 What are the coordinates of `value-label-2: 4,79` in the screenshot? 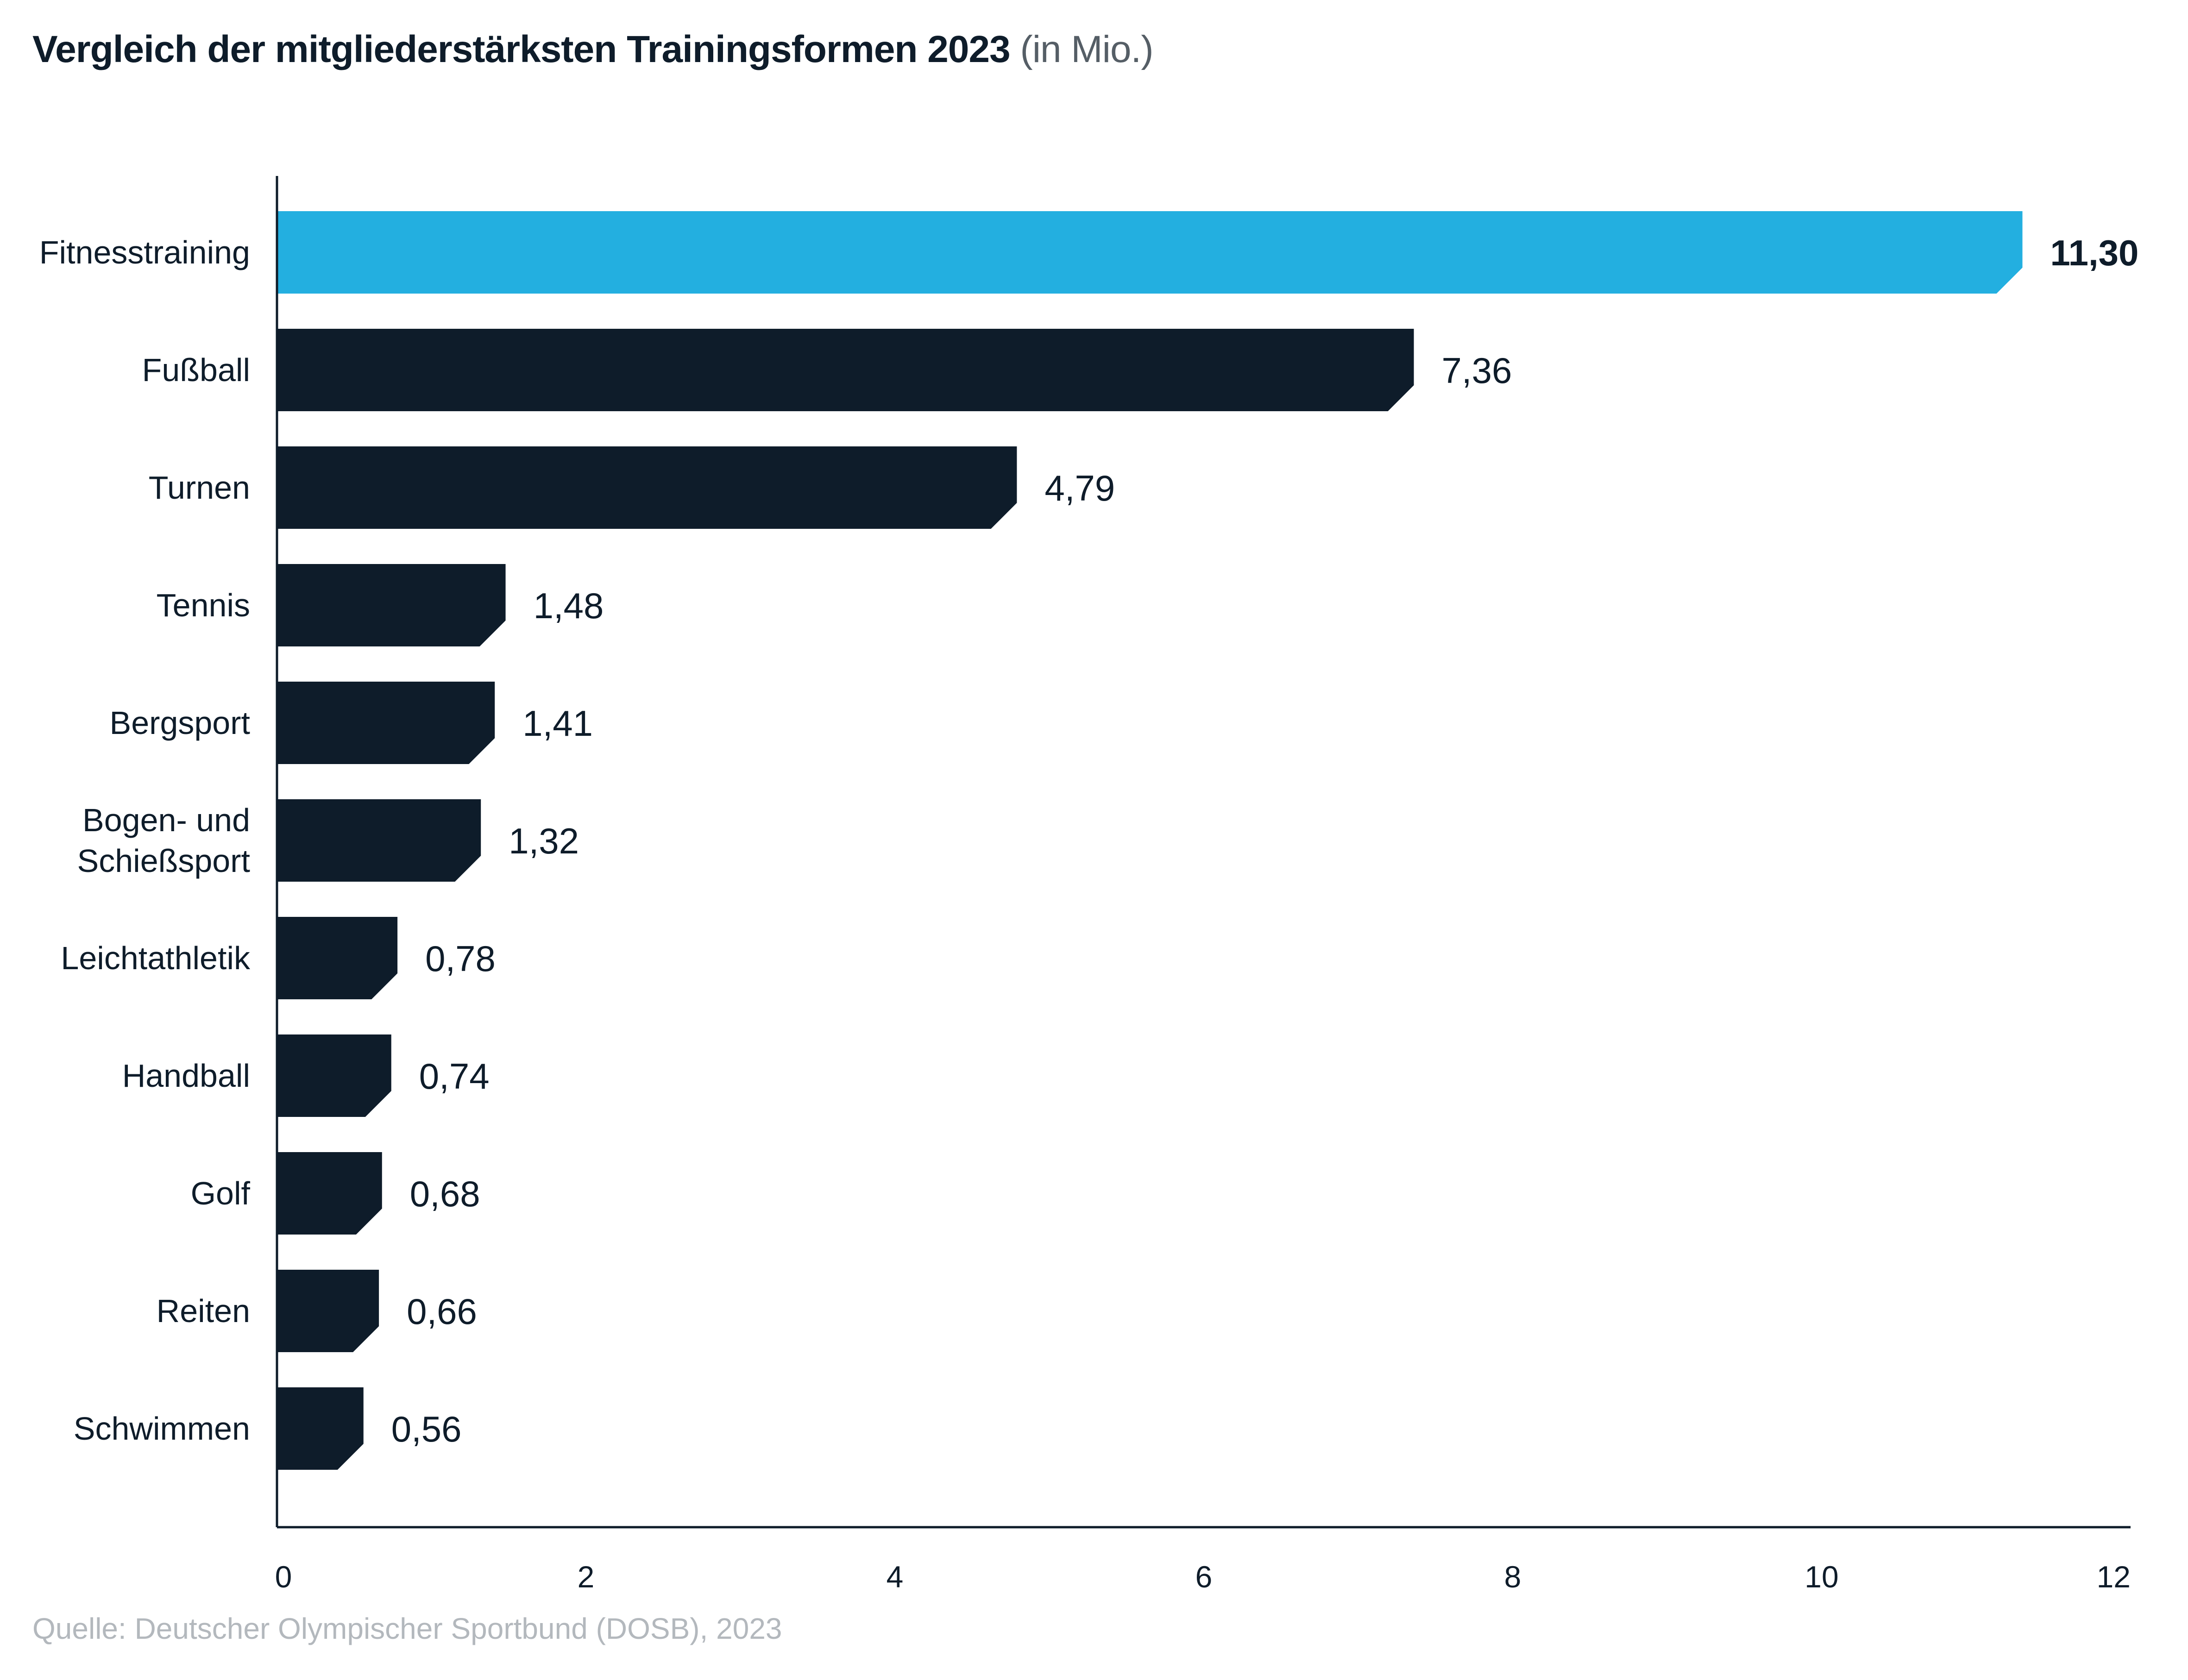 It's located at (1079, 488).